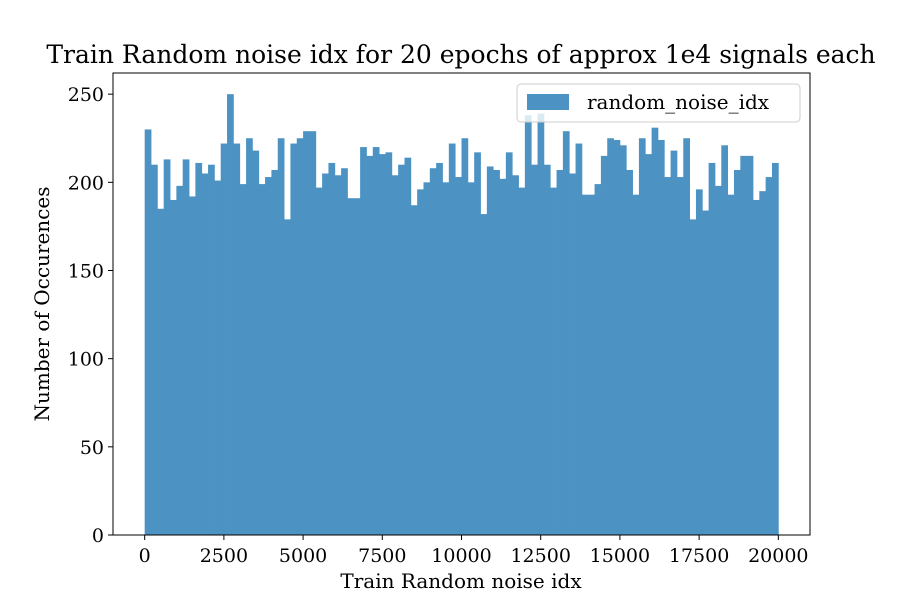 This screenshot has height=600, width=900. What do you see at coordinates (92, 448) in the screenshot?
I see `y-tick-label: 50` at bounding box center [92, 448].